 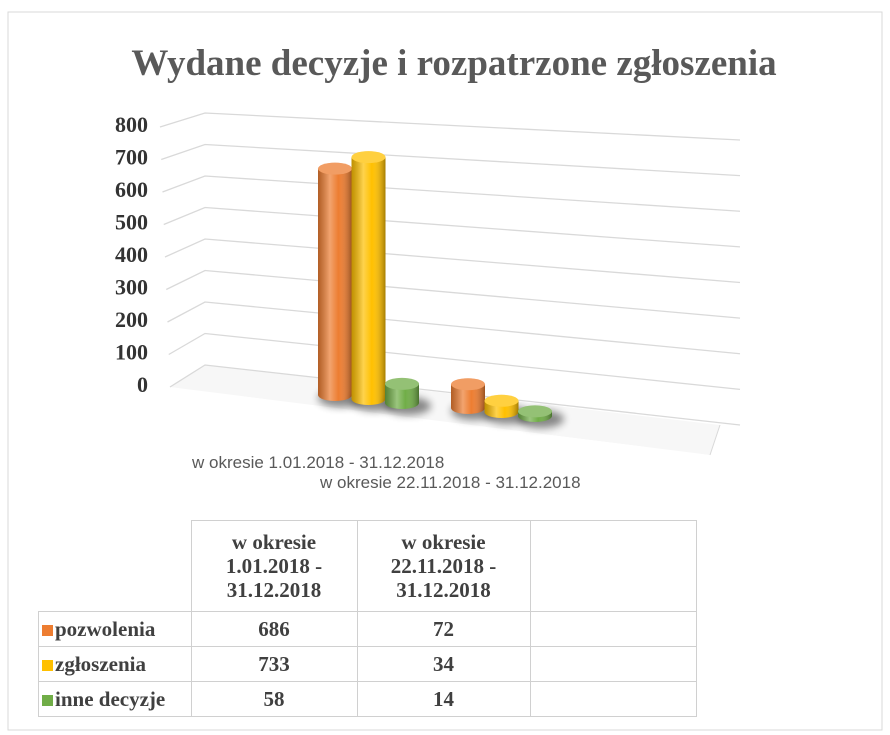 I want to click on row-name: zgłoszenia, so click(x=115, y=664).